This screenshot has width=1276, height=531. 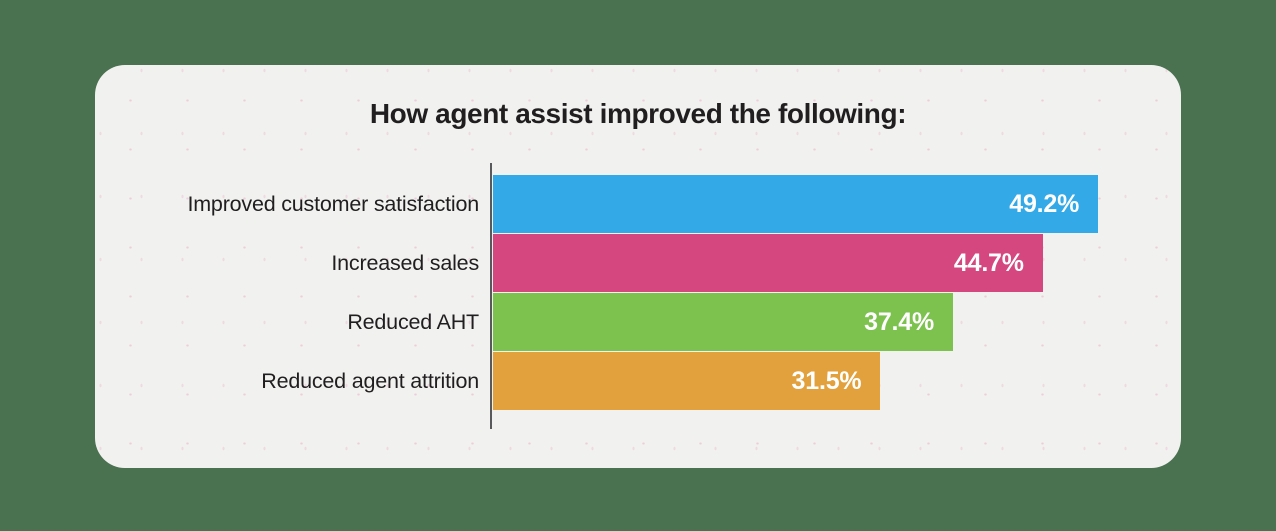 I want to click on value-label-improved-customer-satisfaction: 49.2%, so click(x=1044, y=203).